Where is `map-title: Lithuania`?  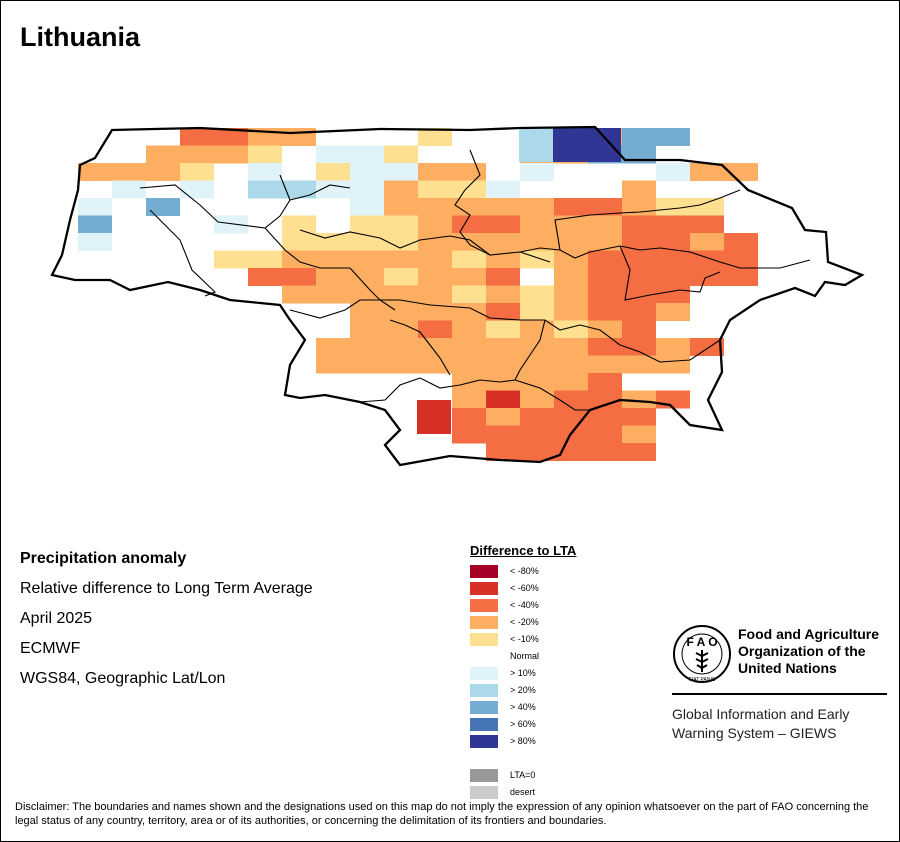
map-title: Lithuania is located at coordinates (80, 37).